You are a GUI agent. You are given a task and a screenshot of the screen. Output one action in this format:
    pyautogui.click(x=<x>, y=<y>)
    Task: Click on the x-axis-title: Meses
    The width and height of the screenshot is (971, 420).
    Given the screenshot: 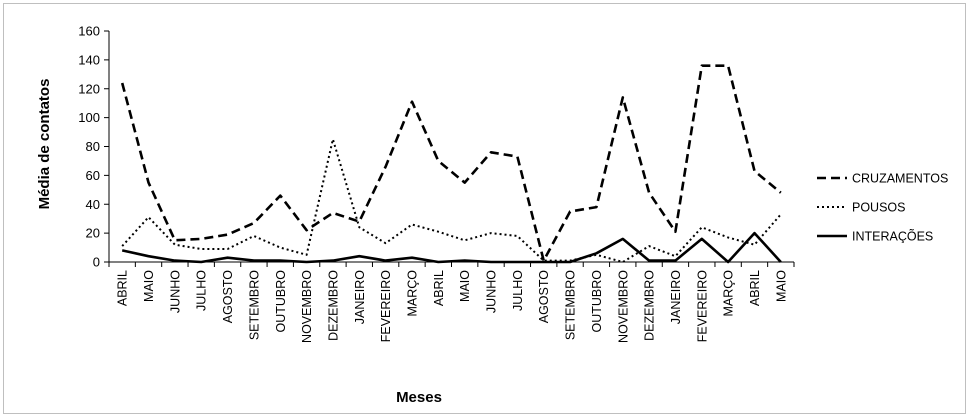 What is the action you would take?
    pyautogui.click(x=419, y=397)
    